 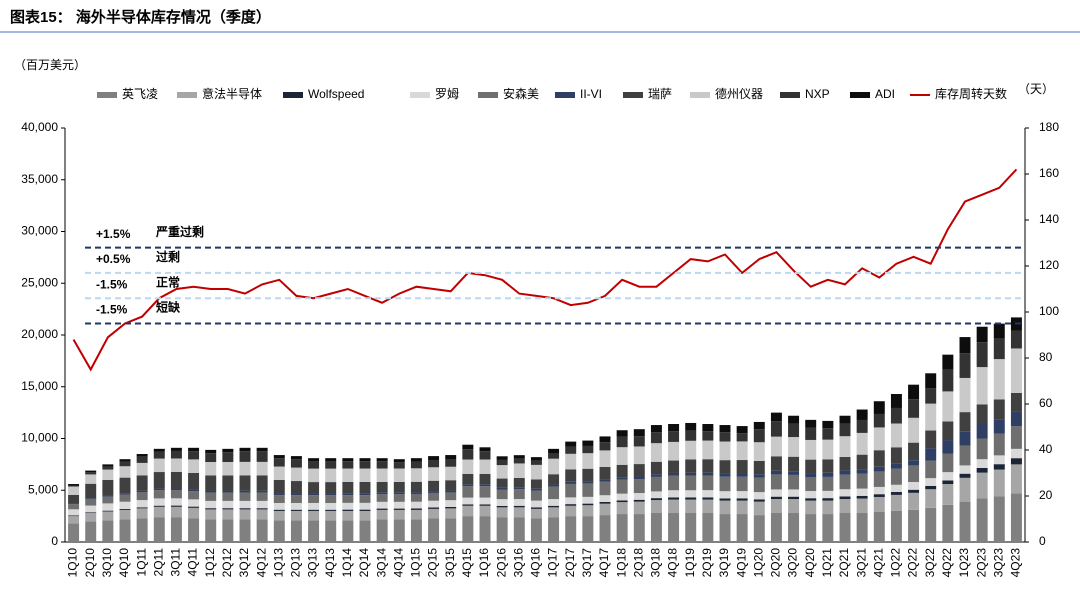 What do you see at coordinates (621, 563) in the screenshot?
I see `x-tick-label: 1Q18` at bounding box center [621, 563].